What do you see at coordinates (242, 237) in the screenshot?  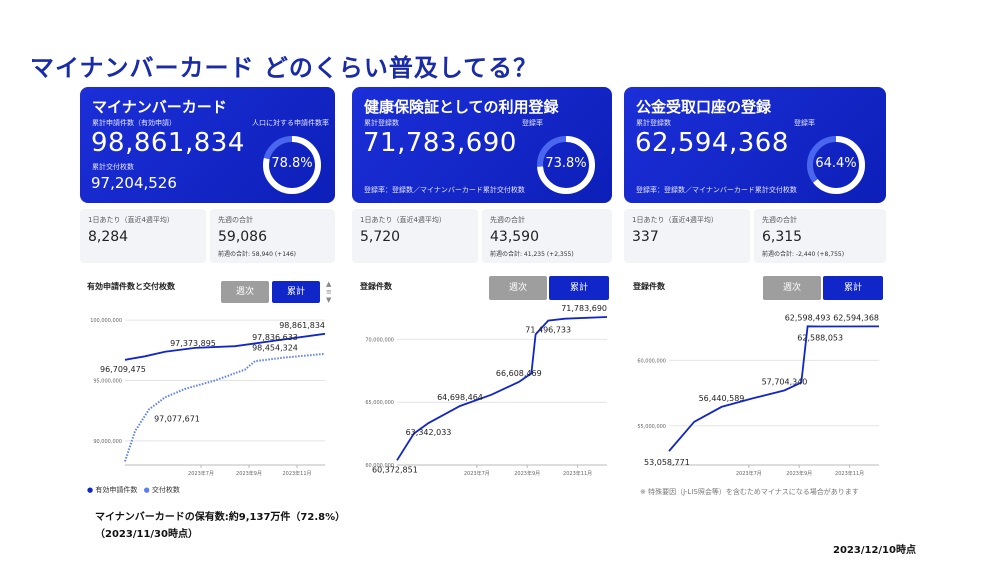 I see `stat-value: 59,086` at bounding box center [242, 237].